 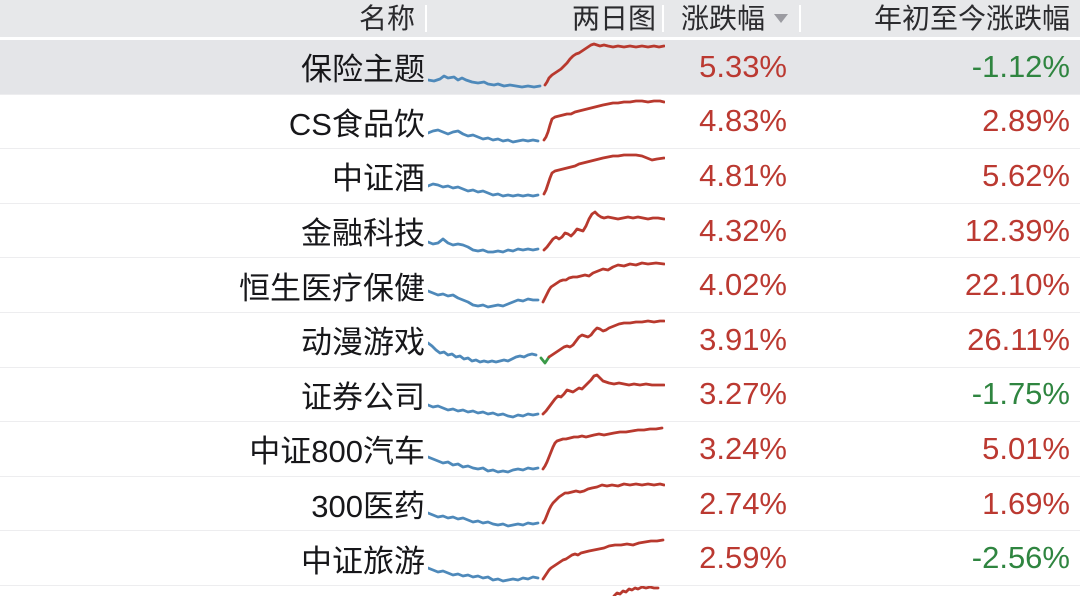 I want to click on clipped-sparkline, so click(x=636, y=590).